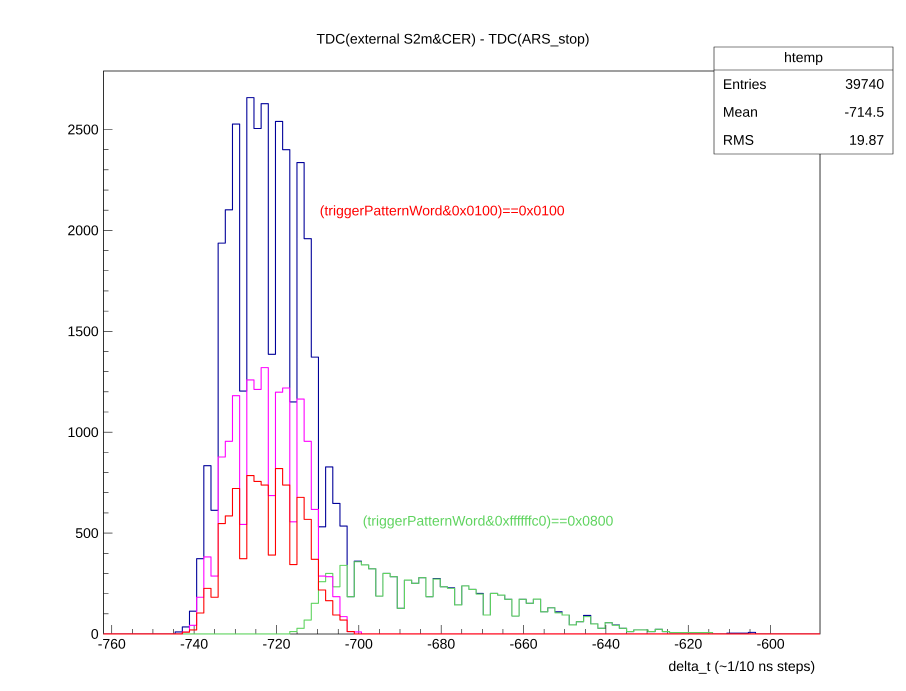  What do you see at coordinates (865, 84) in the screenshot?
I see `text: 39740` at bounding box center [865, 84].